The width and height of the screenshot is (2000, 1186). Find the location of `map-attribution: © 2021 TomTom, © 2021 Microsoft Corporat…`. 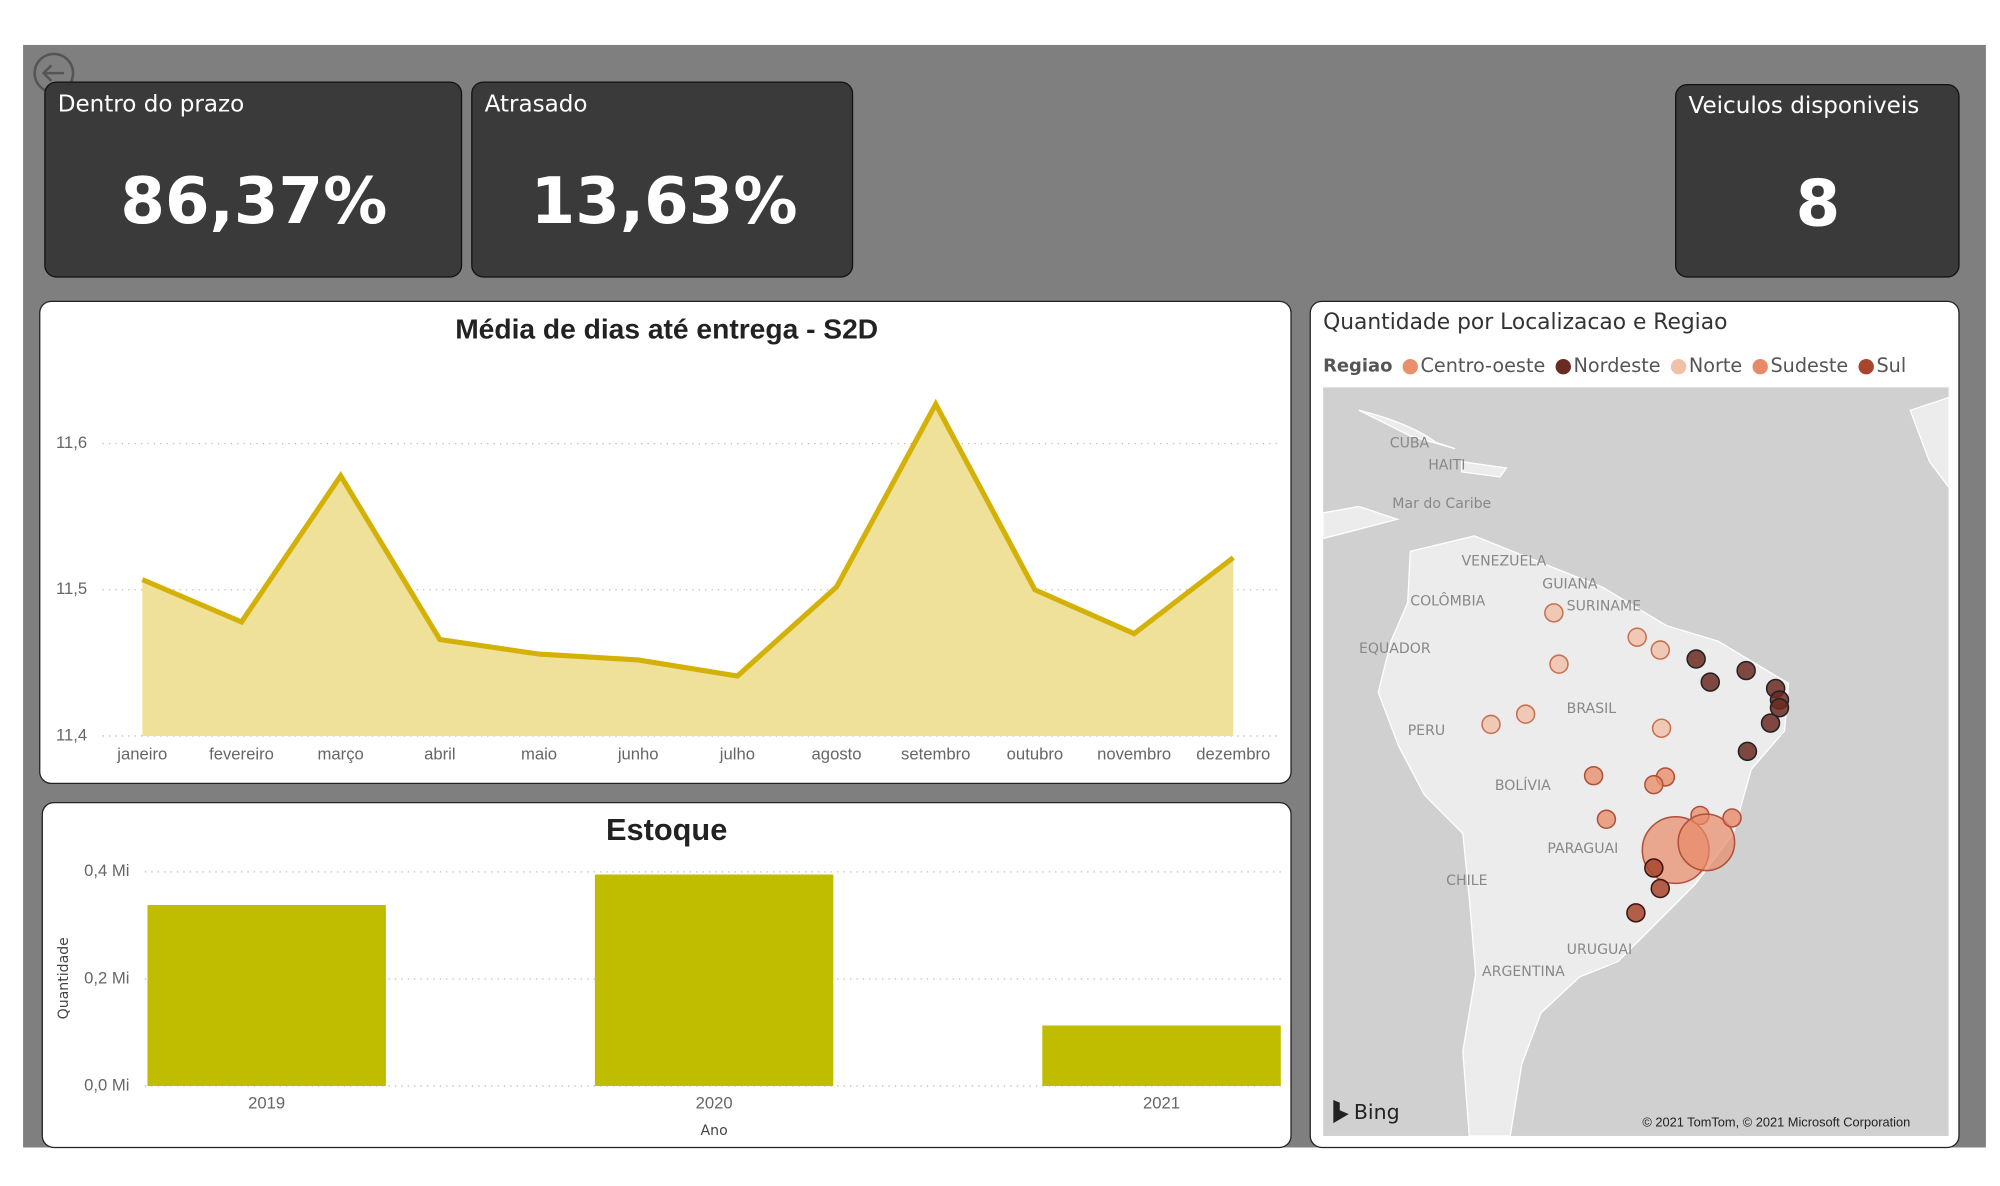

map-attribution: © 2021 TomTom, © 2021 Microsoft Corporat… is located at coordinates (1776, 1122).